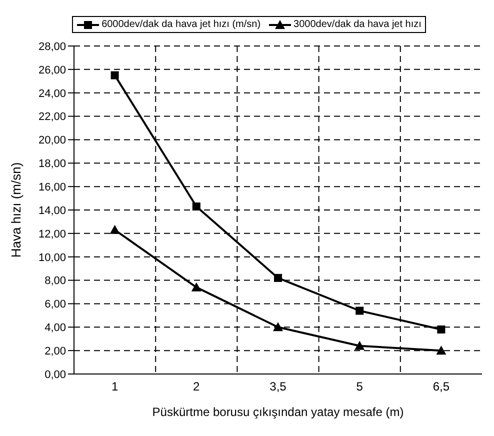 The height and width of the screenshot is (436, 494). Describe the element at coordinates (52, 210) in the screenshot. I see `y-tick-label: 14,00` at that location.